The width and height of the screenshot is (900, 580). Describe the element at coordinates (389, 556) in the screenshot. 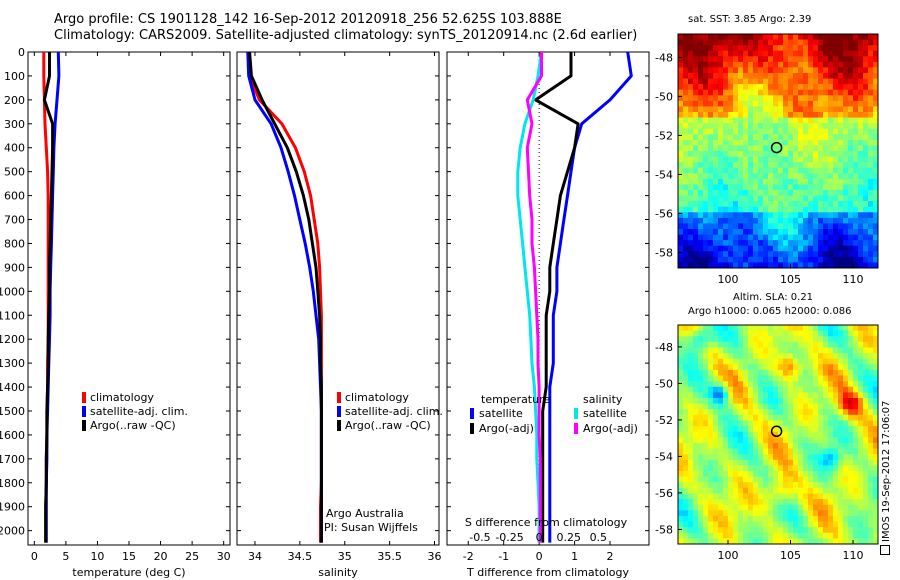

I see `salinity-x-tick-label: 35.5` at that location.